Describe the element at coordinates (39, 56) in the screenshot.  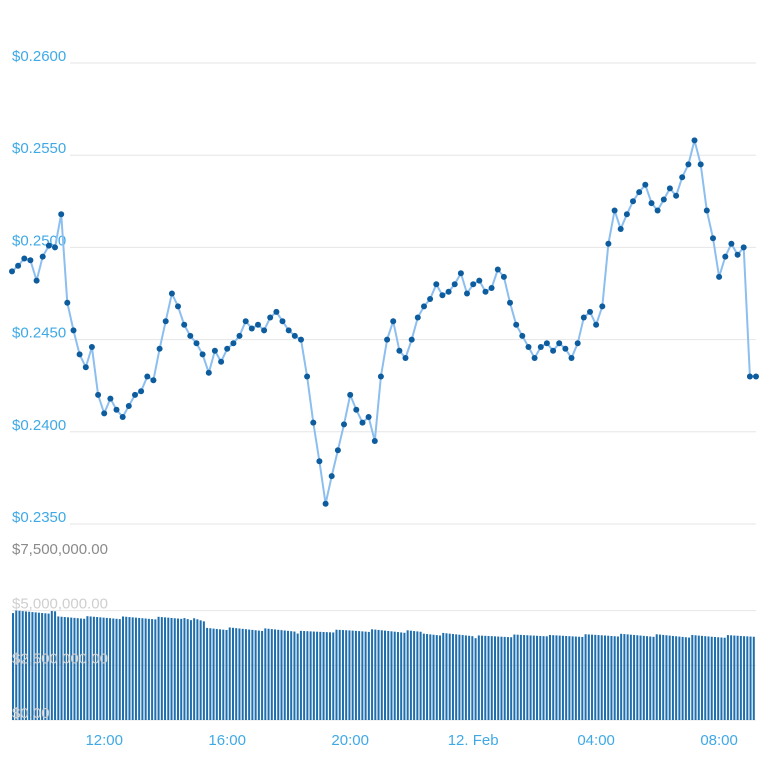
I see `price-axis-tick-label: $0.2600` at that location.